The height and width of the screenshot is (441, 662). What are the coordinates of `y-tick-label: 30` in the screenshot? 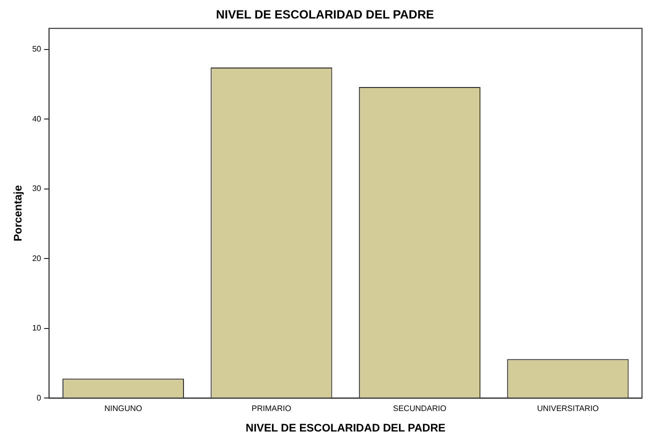 It's located at (37, 189).